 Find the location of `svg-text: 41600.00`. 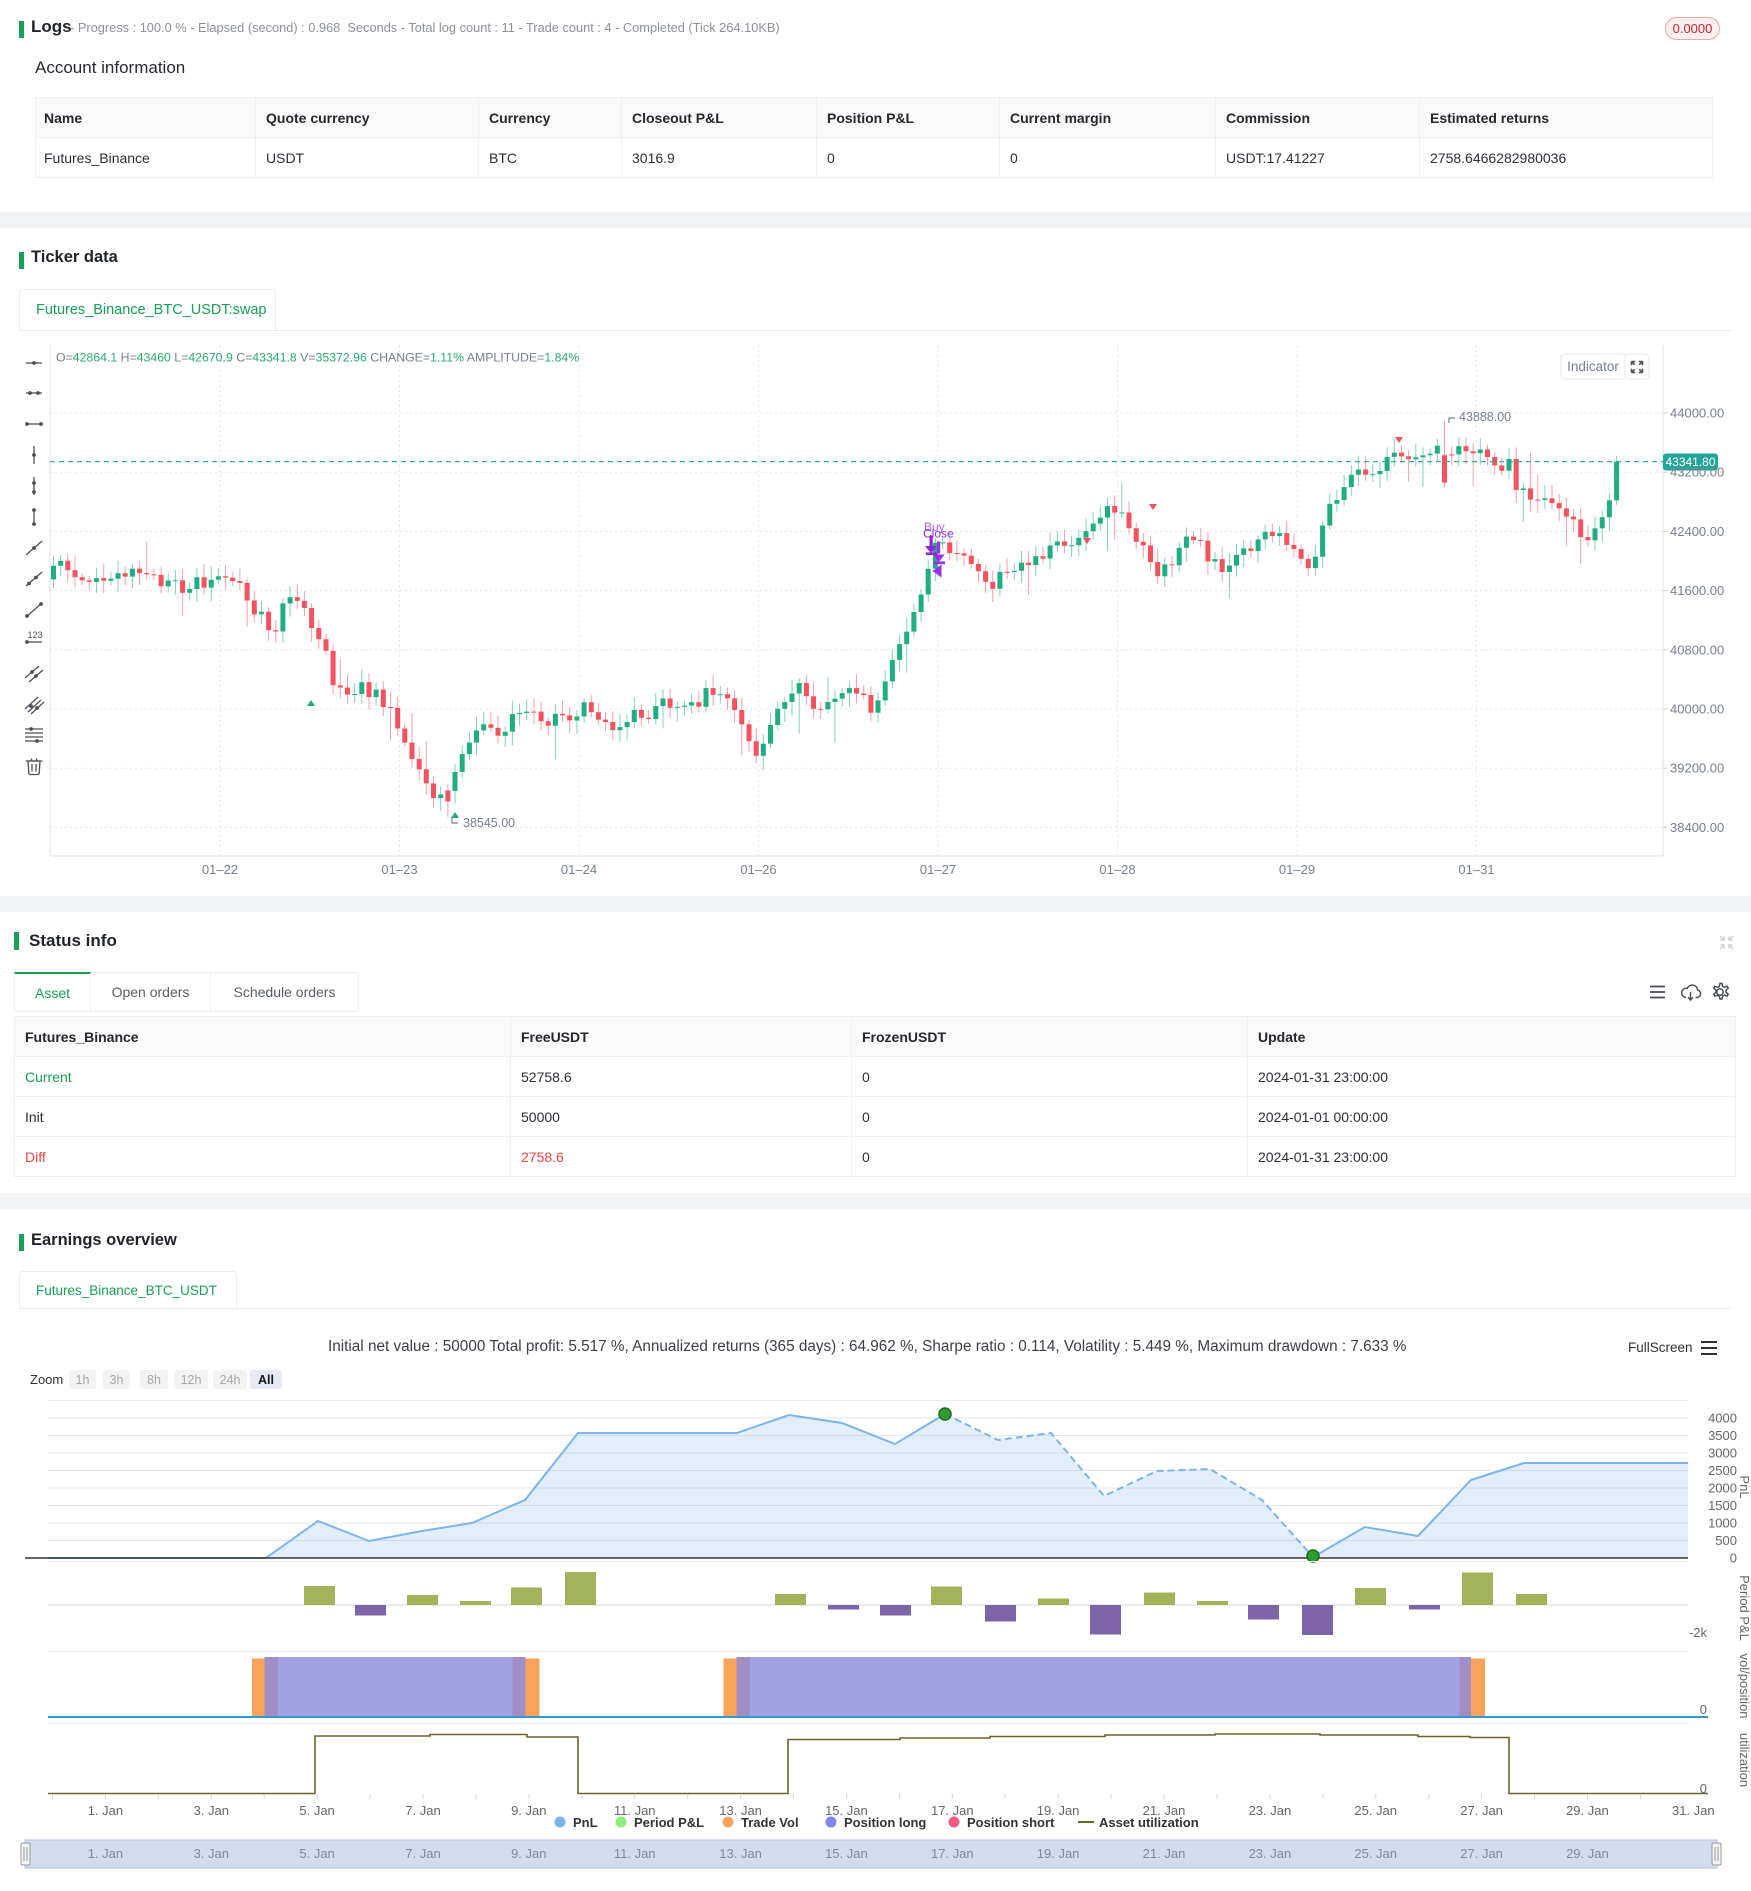

svg-text: 41600.00 is located at coordinates (1697, 590).